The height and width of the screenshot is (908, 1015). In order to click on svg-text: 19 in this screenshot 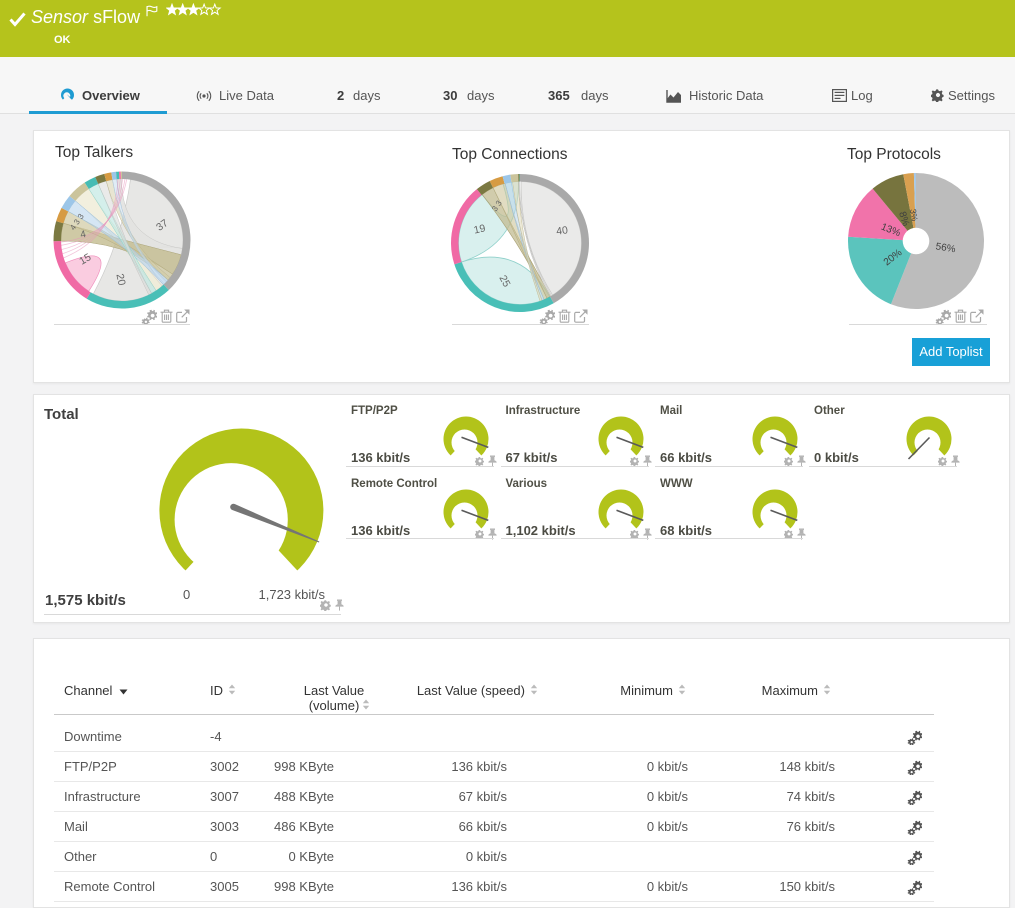, I will do `click(480, 229)`.